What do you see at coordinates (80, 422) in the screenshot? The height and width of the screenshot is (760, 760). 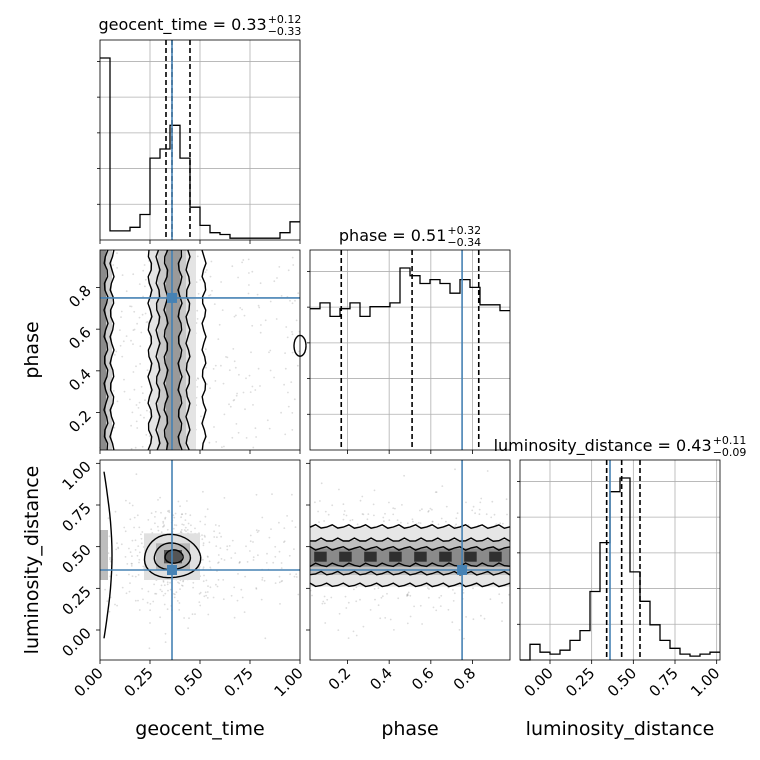 I see `y-tick-label: 0.2` at bounding box center [80, 422].